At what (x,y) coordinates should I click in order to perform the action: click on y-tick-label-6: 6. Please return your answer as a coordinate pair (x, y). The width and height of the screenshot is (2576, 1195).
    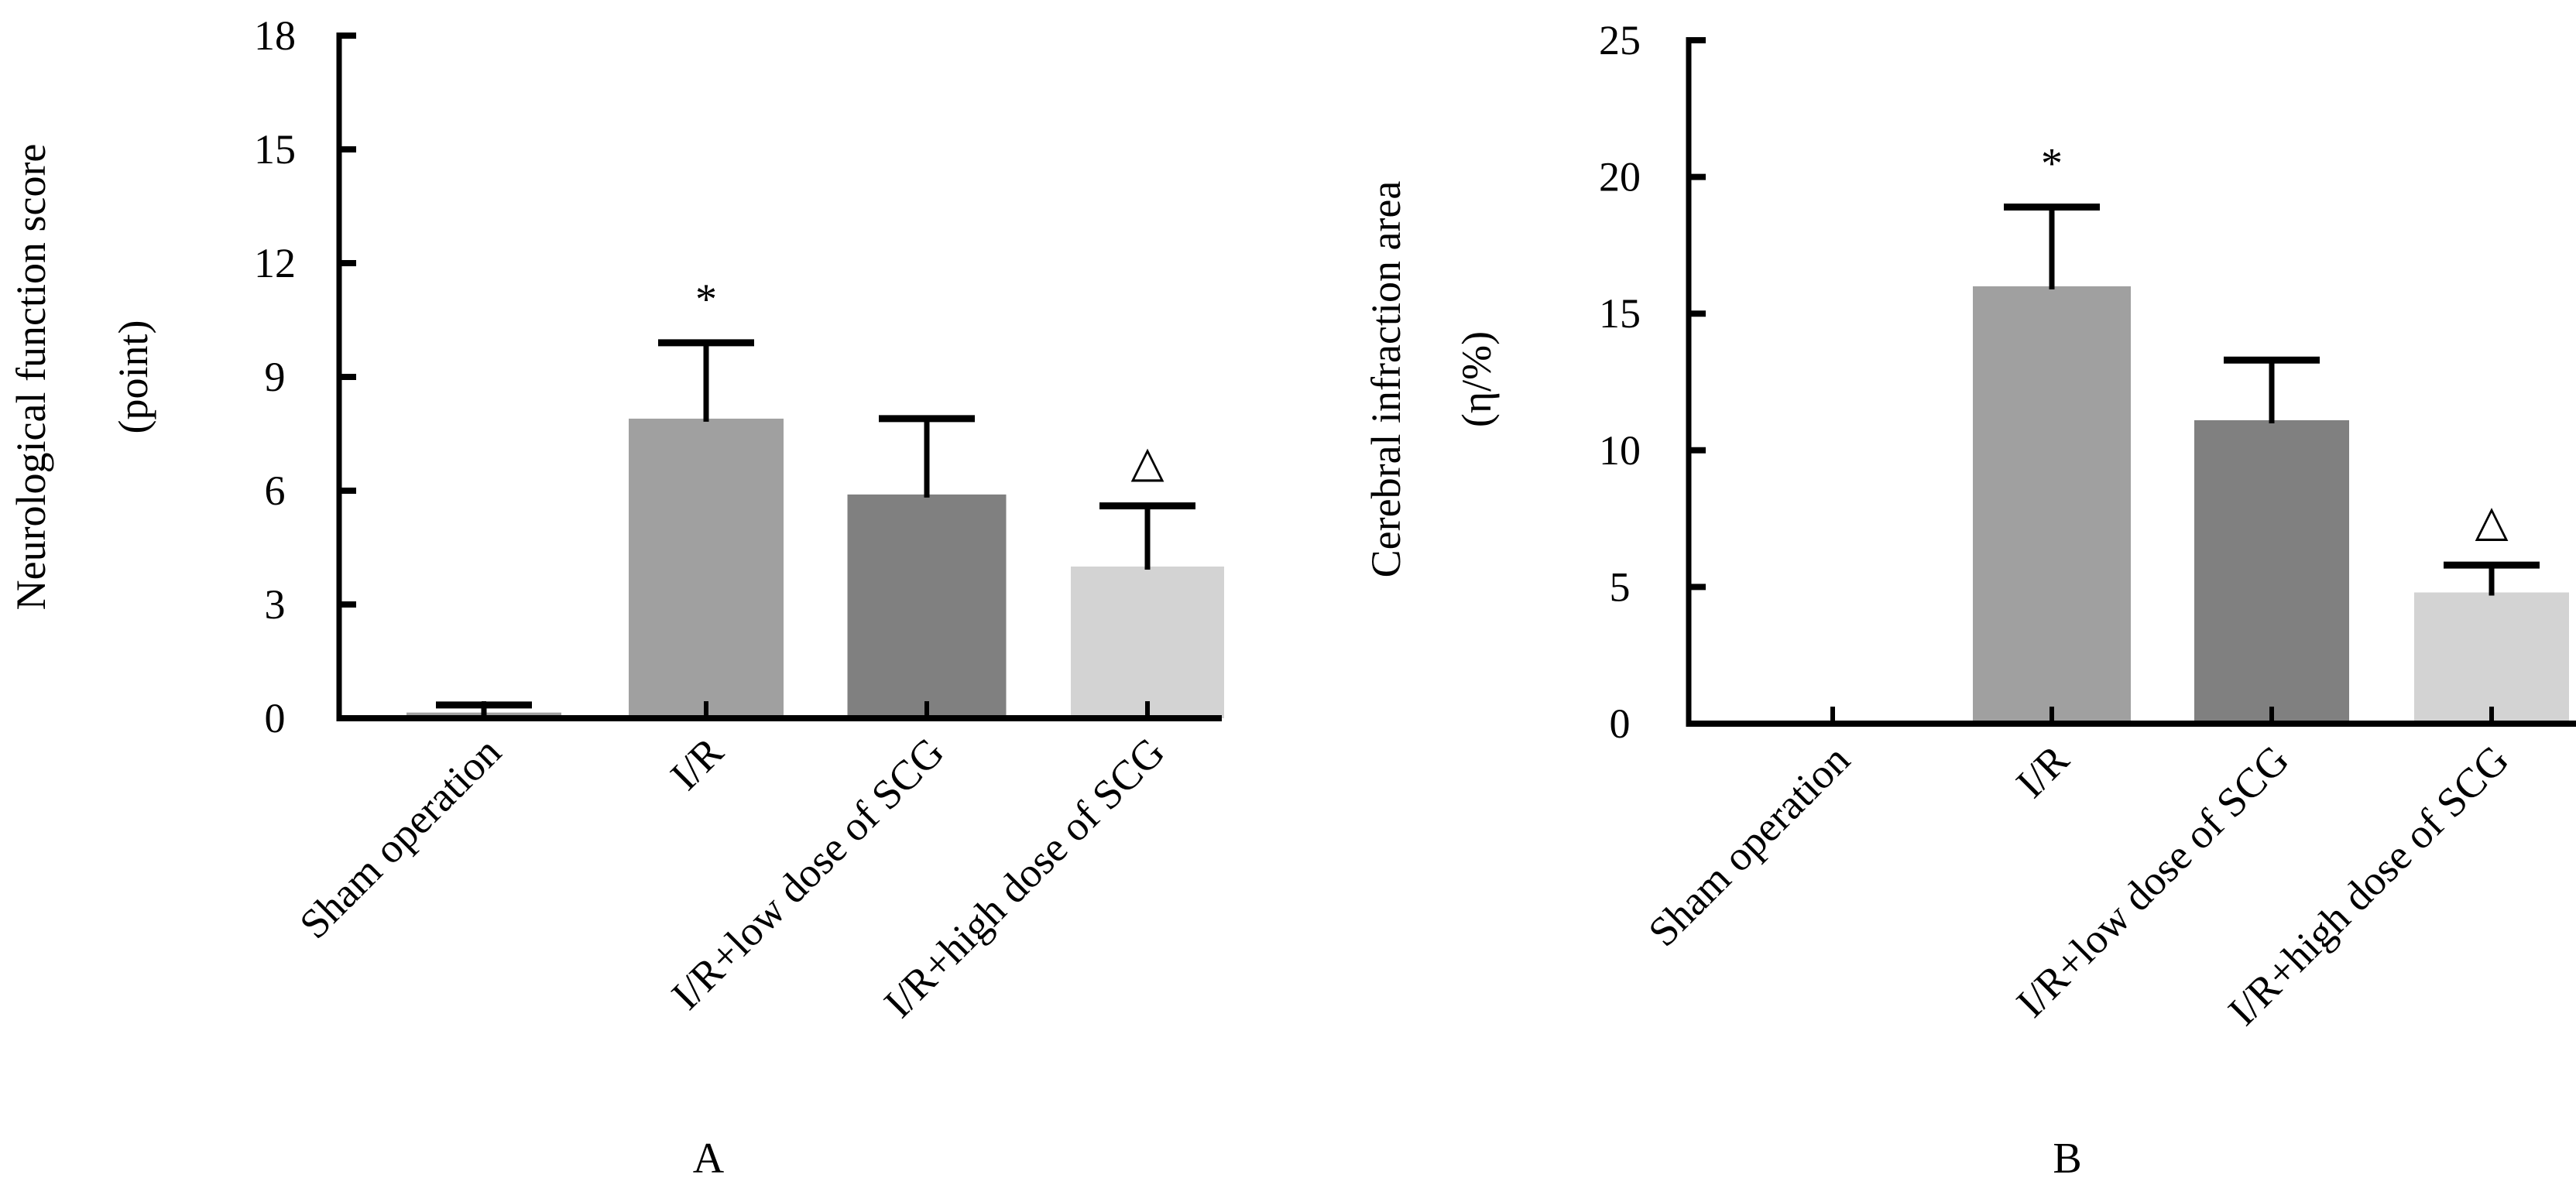
    Looking at the image, I should click on (275, 491).